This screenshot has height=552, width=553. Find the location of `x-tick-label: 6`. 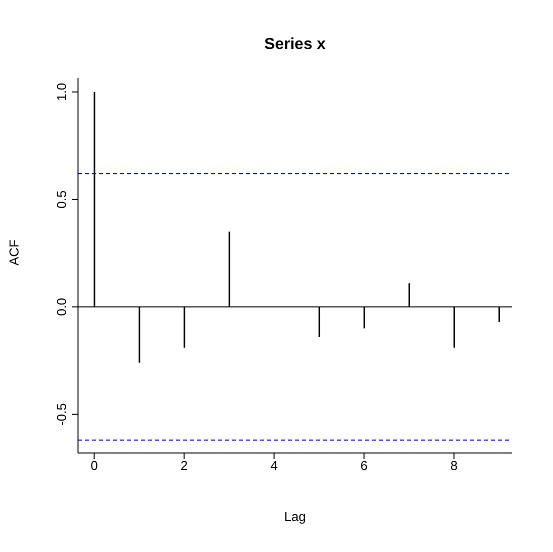

x-tick-label: 6 is located at coordinates (364, 466).